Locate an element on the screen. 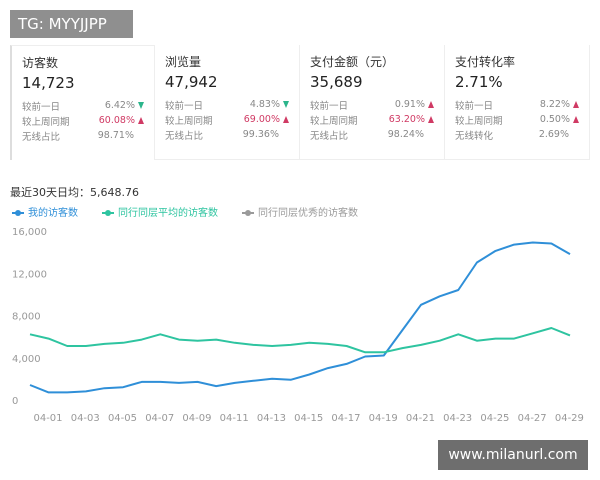  x-tick-label: 04-23 is located at coordinates (457, 418).